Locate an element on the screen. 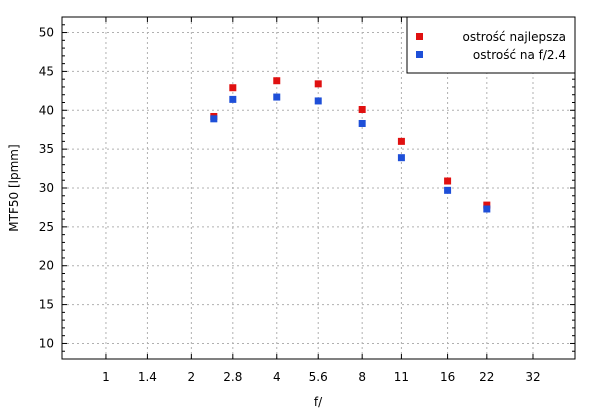 The height and width of the screenshot is (415, 600). x-tick-label: 16 is located at coordinates (447, 377).